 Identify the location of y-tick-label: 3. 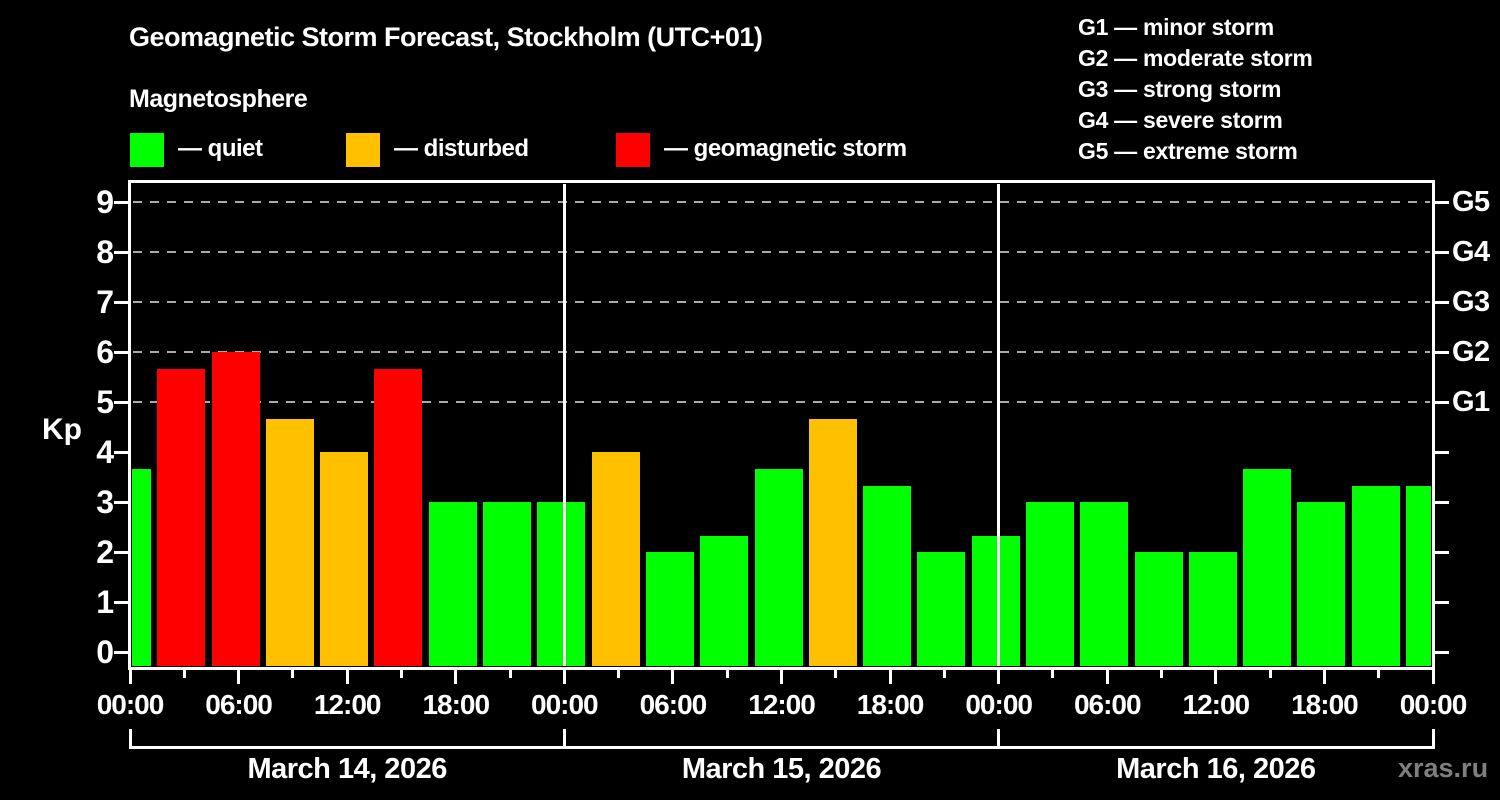
(105, 502).